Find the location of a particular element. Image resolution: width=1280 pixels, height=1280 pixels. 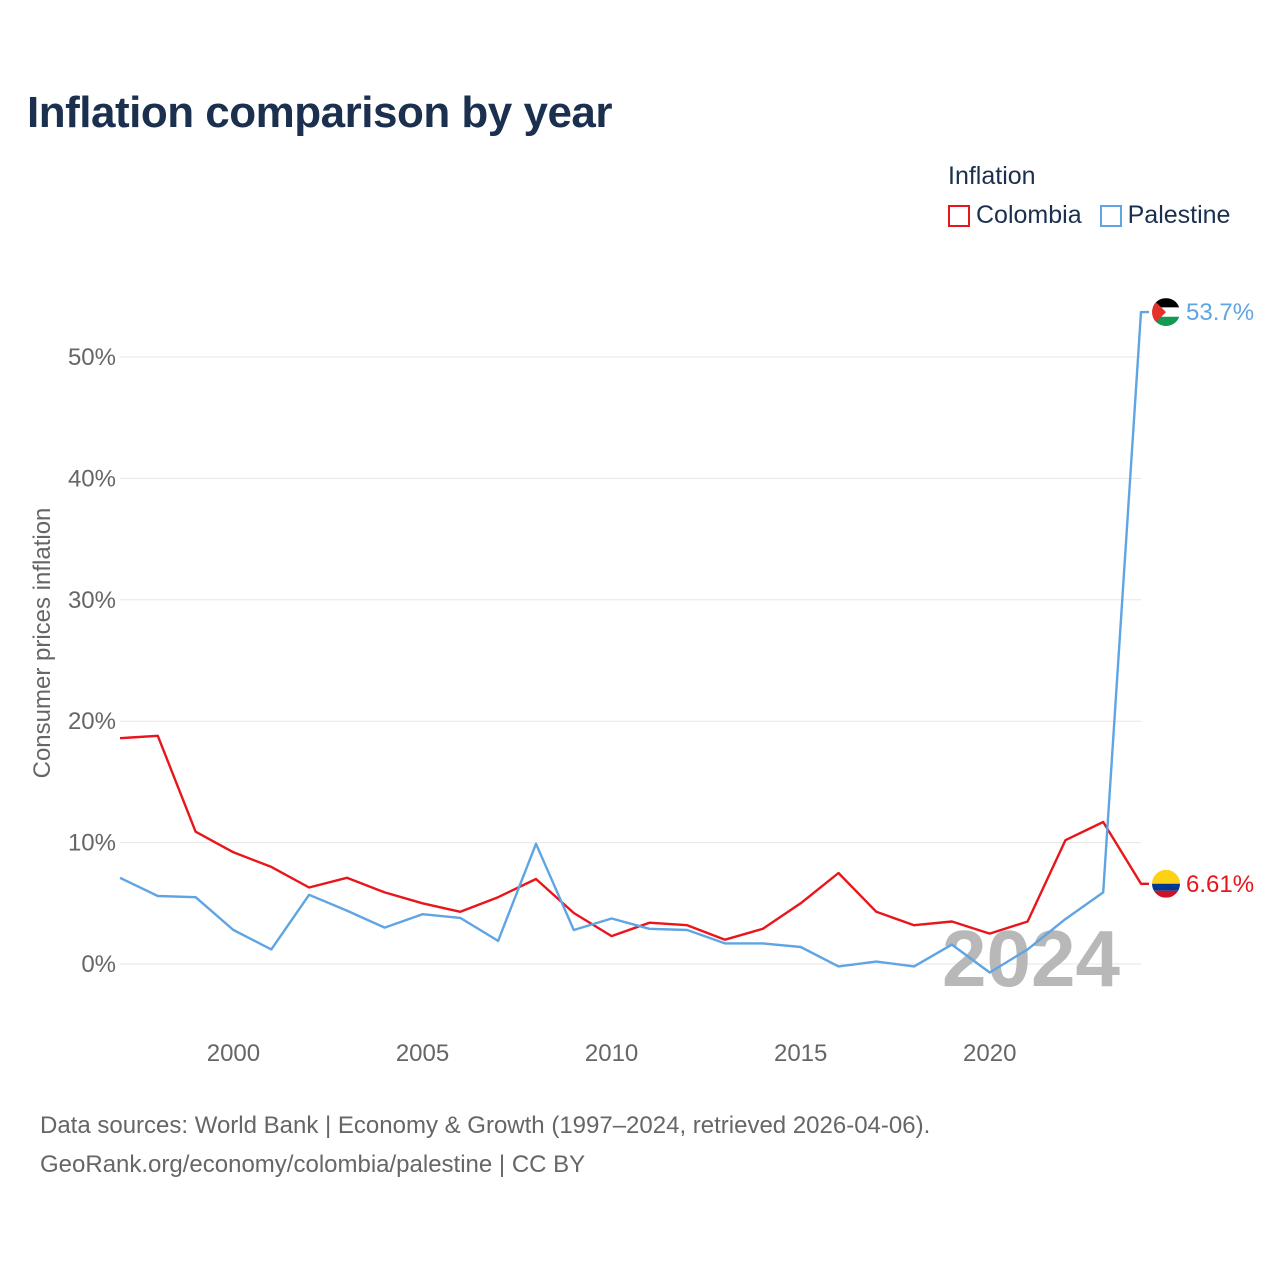

end-label-colombia: 6.61% is located at coordinates (1220, 884).